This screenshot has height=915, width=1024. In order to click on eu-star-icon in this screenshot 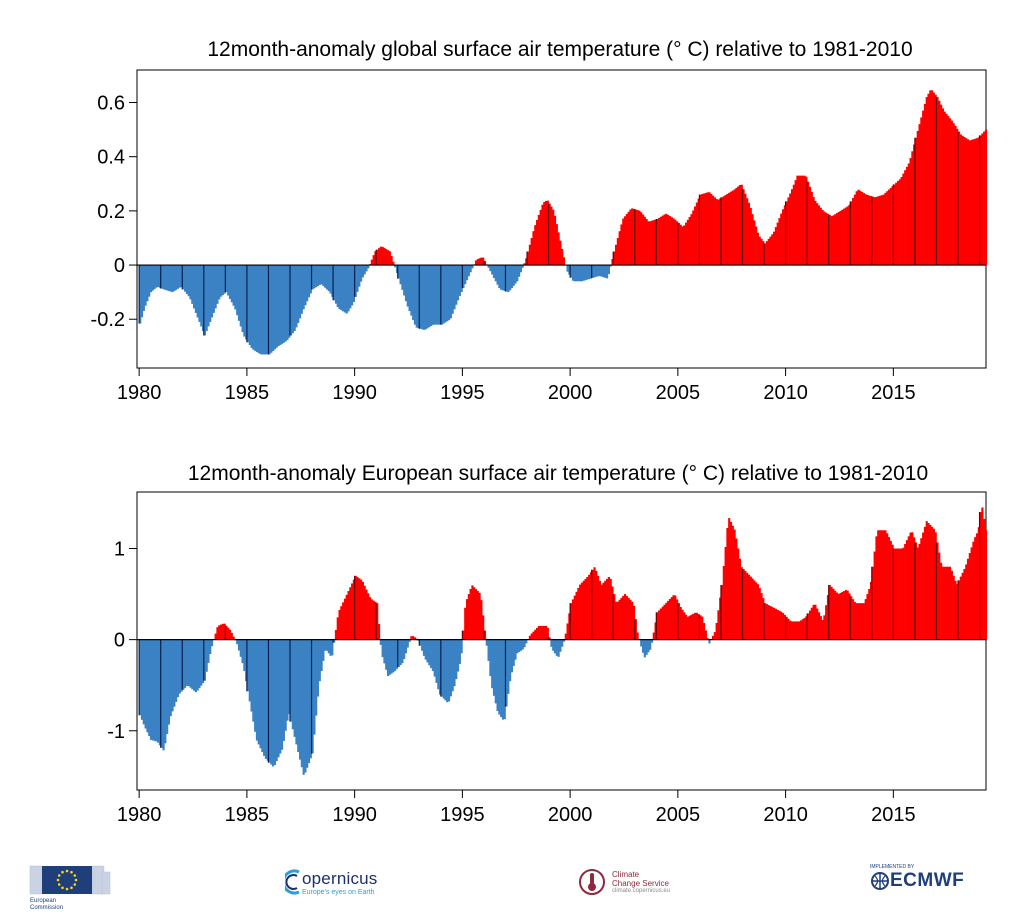, I will do `click(67, 889)`.